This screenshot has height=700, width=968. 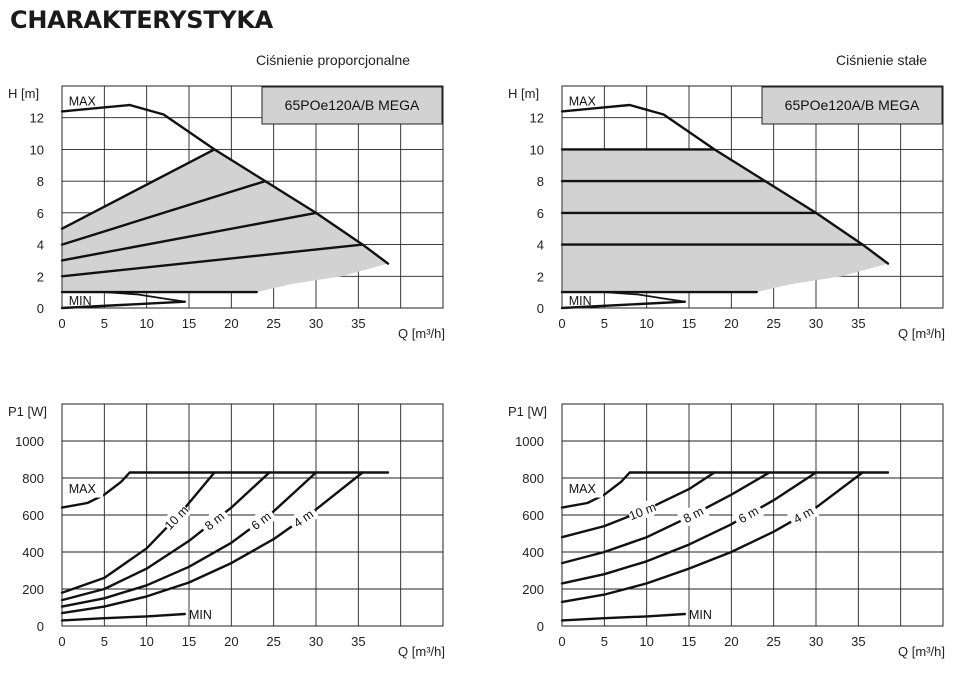 I want to click on curve-label-10m: 10 m, so click(x=642, y=511).